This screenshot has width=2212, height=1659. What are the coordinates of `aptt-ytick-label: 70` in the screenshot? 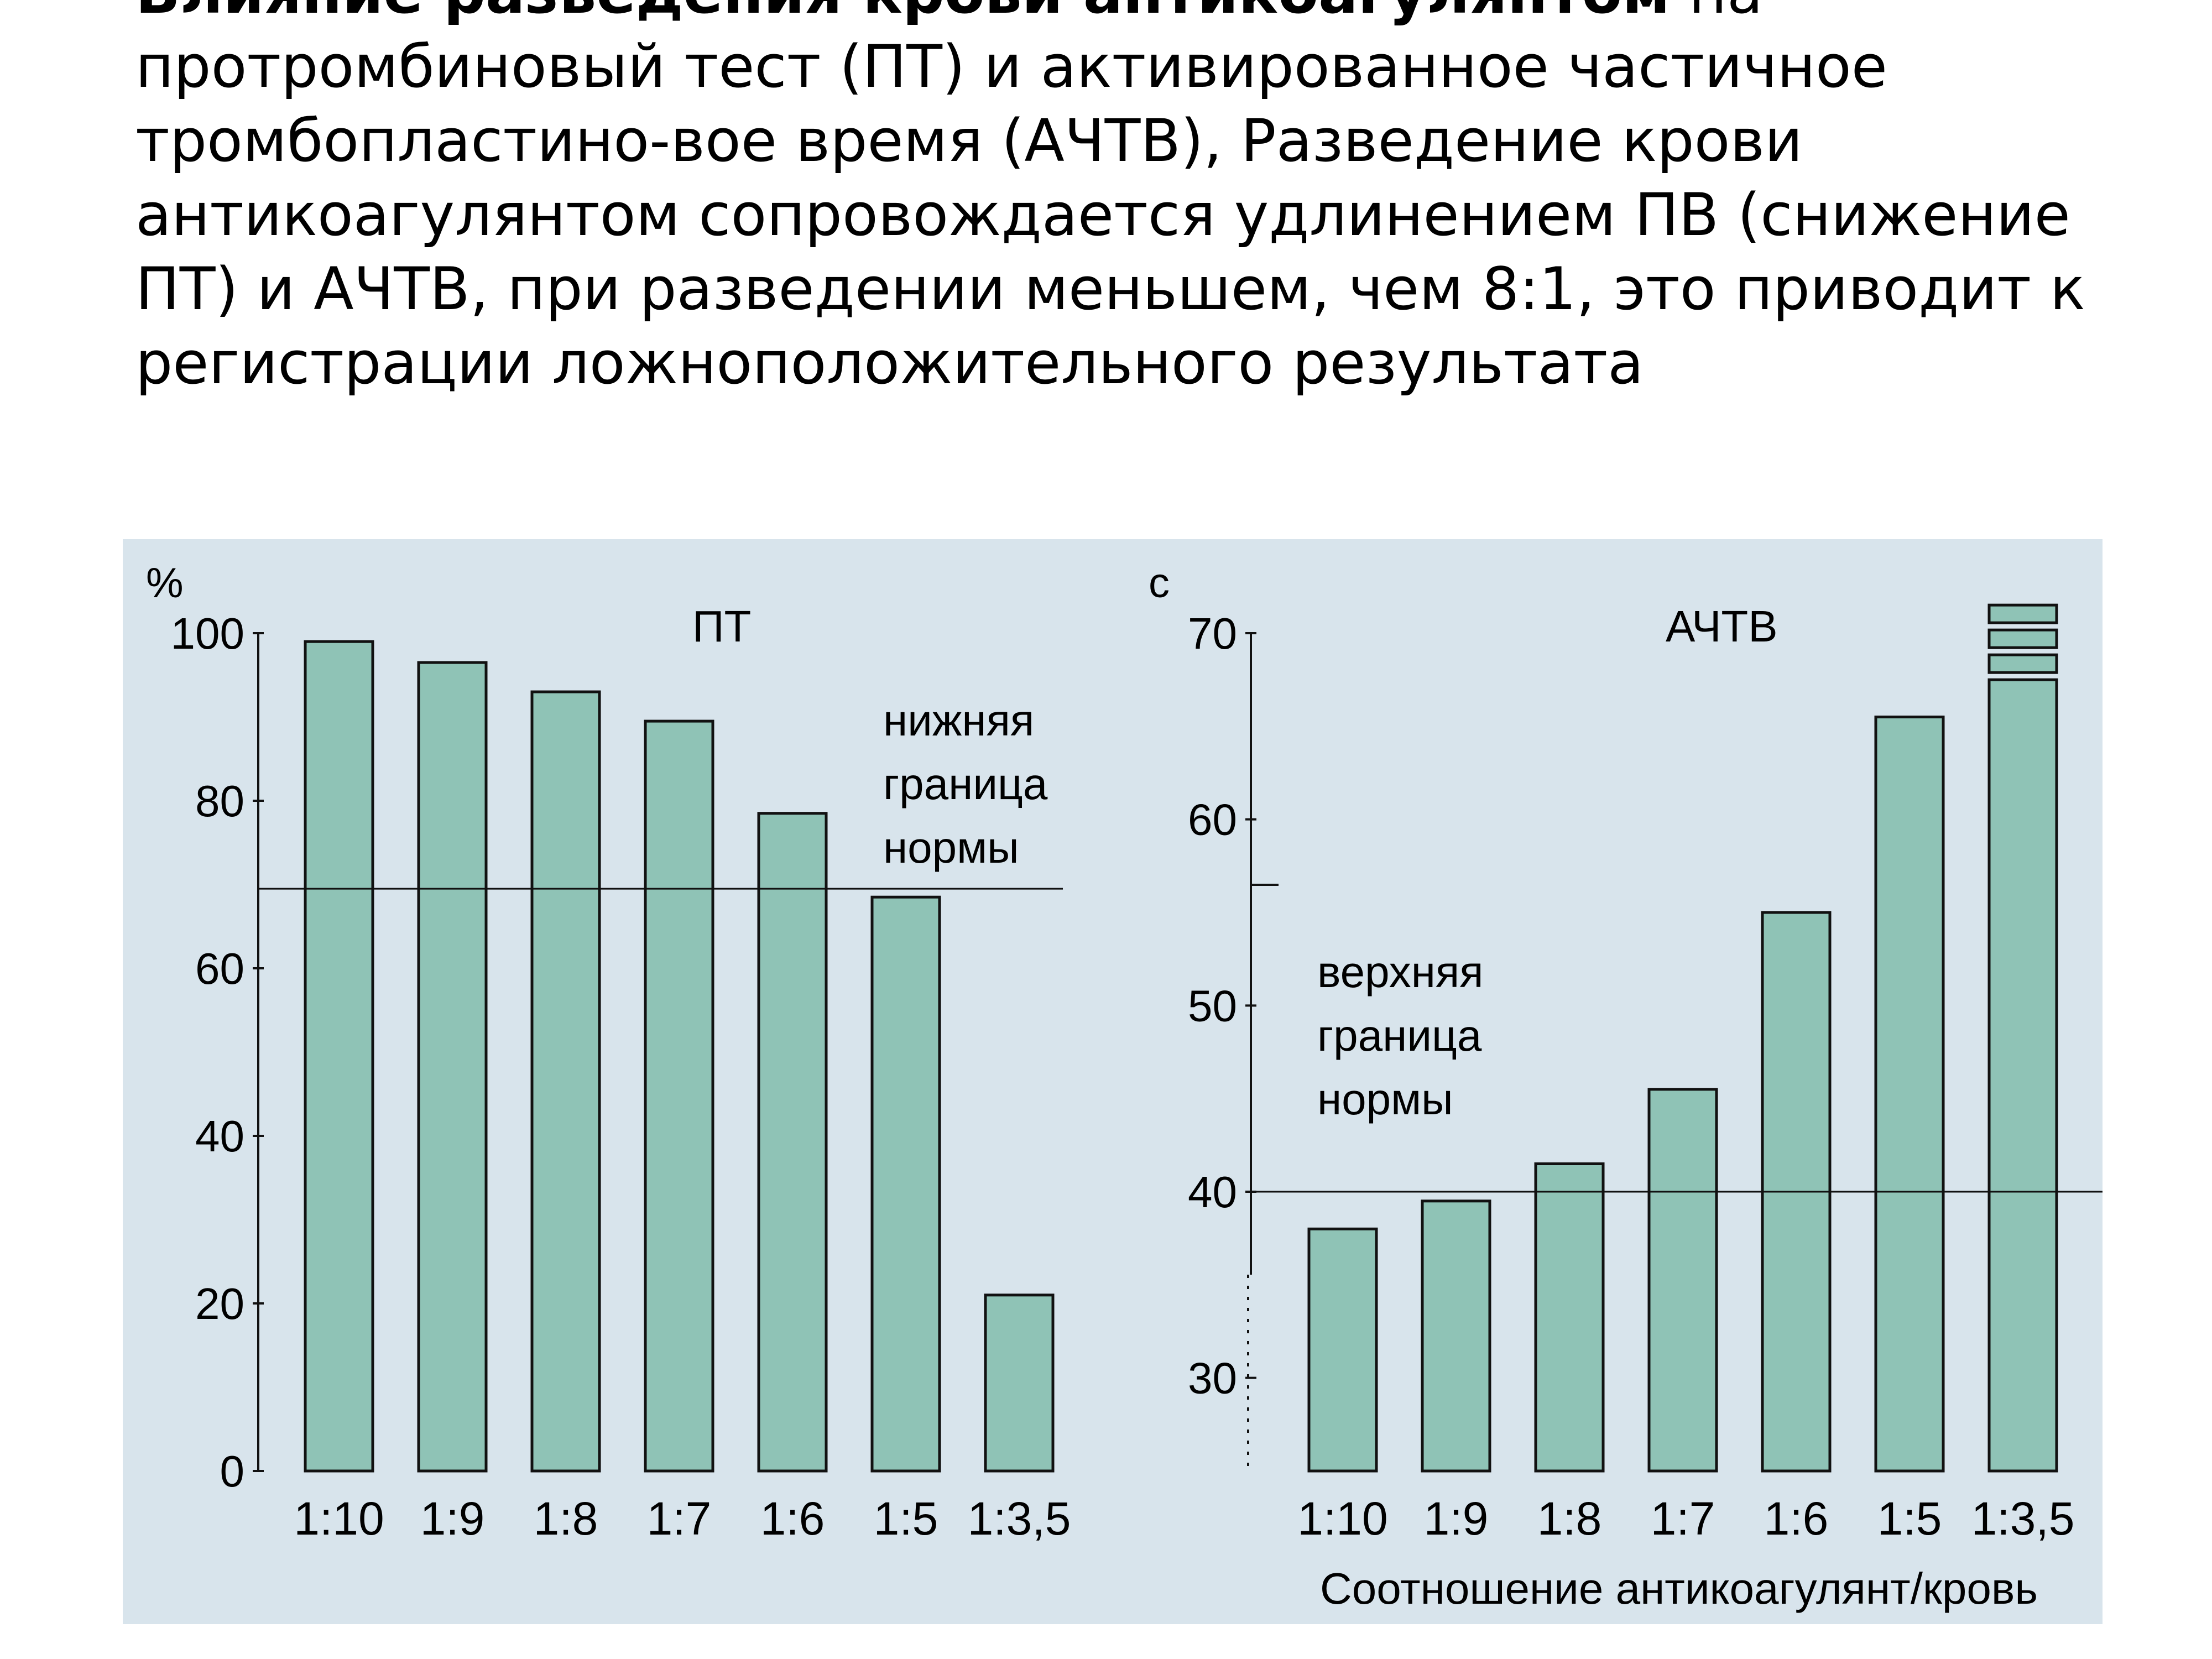 It's located at (1212, 634).